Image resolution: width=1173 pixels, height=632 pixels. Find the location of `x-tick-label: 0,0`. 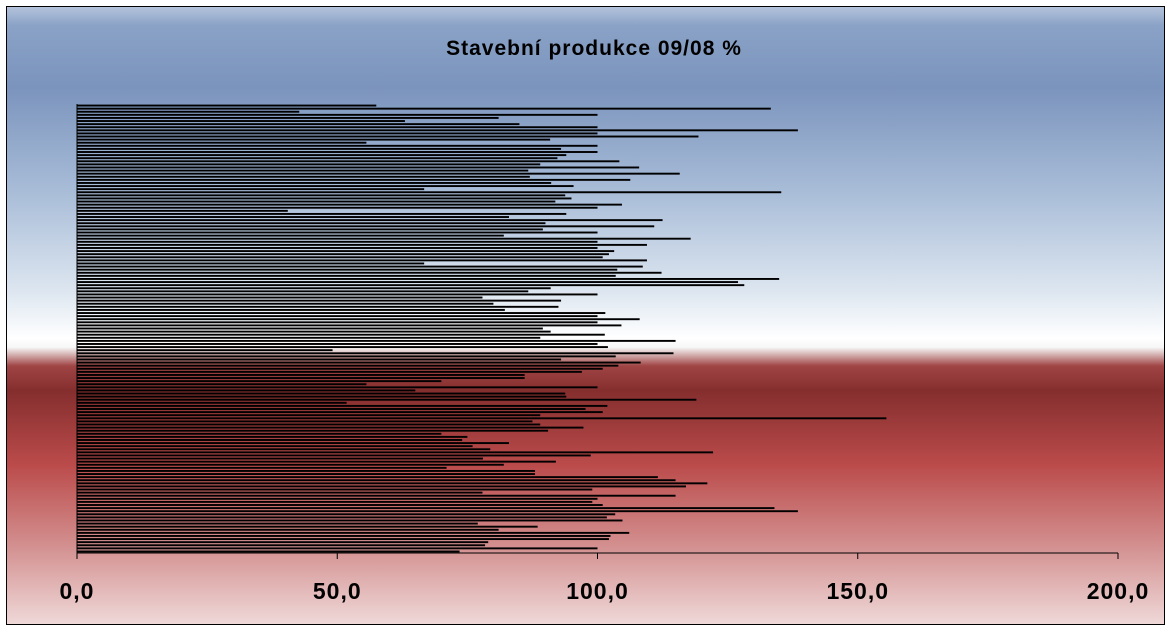

x-tick-label: 0,0 is located at coordinates (77, 591).